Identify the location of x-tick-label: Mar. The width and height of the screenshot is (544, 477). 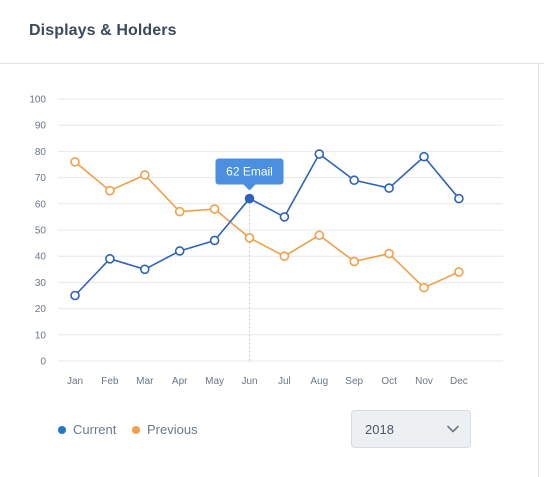
(145, 381).